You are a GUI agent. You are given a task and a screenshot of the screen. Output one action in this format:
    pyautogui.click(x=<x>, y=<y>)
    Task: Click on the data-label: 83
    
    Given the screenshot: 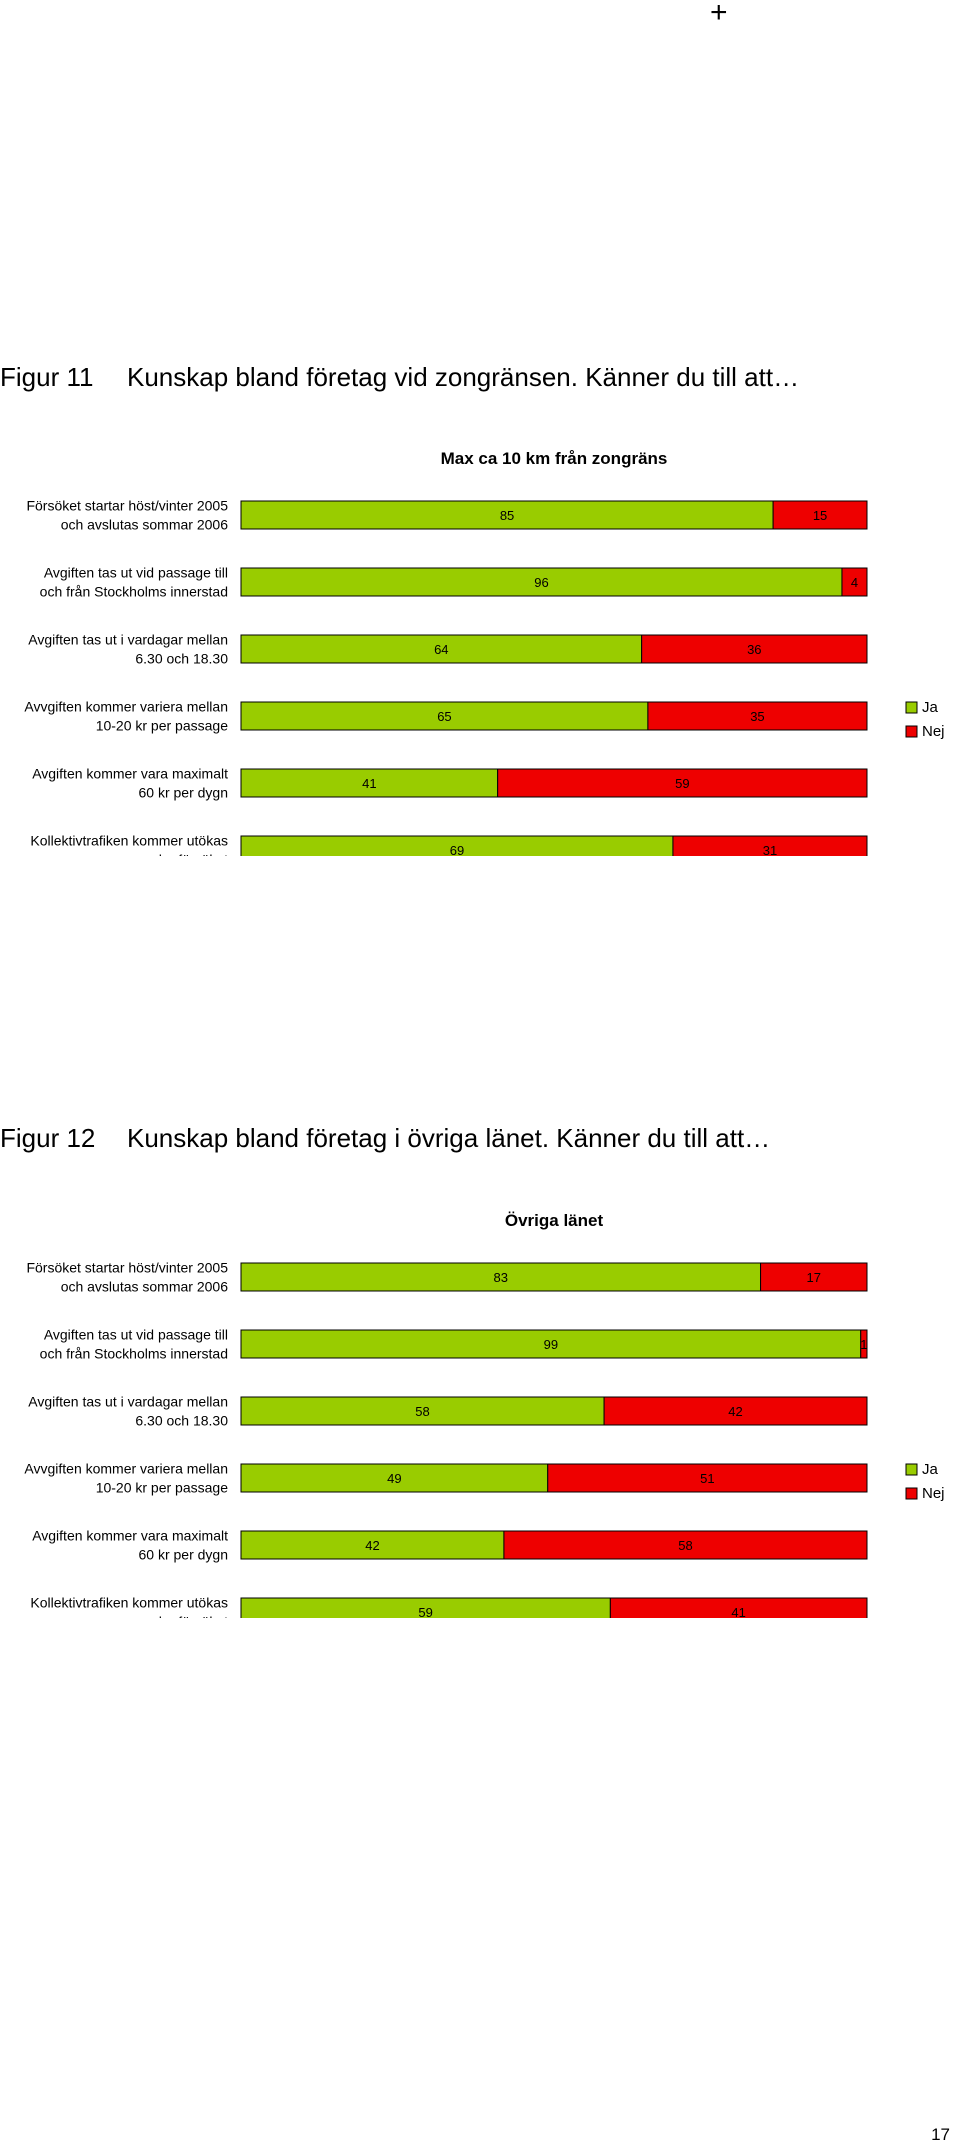 What is the action you would take?
    pyautogui.click(x=501, y=1277)
    